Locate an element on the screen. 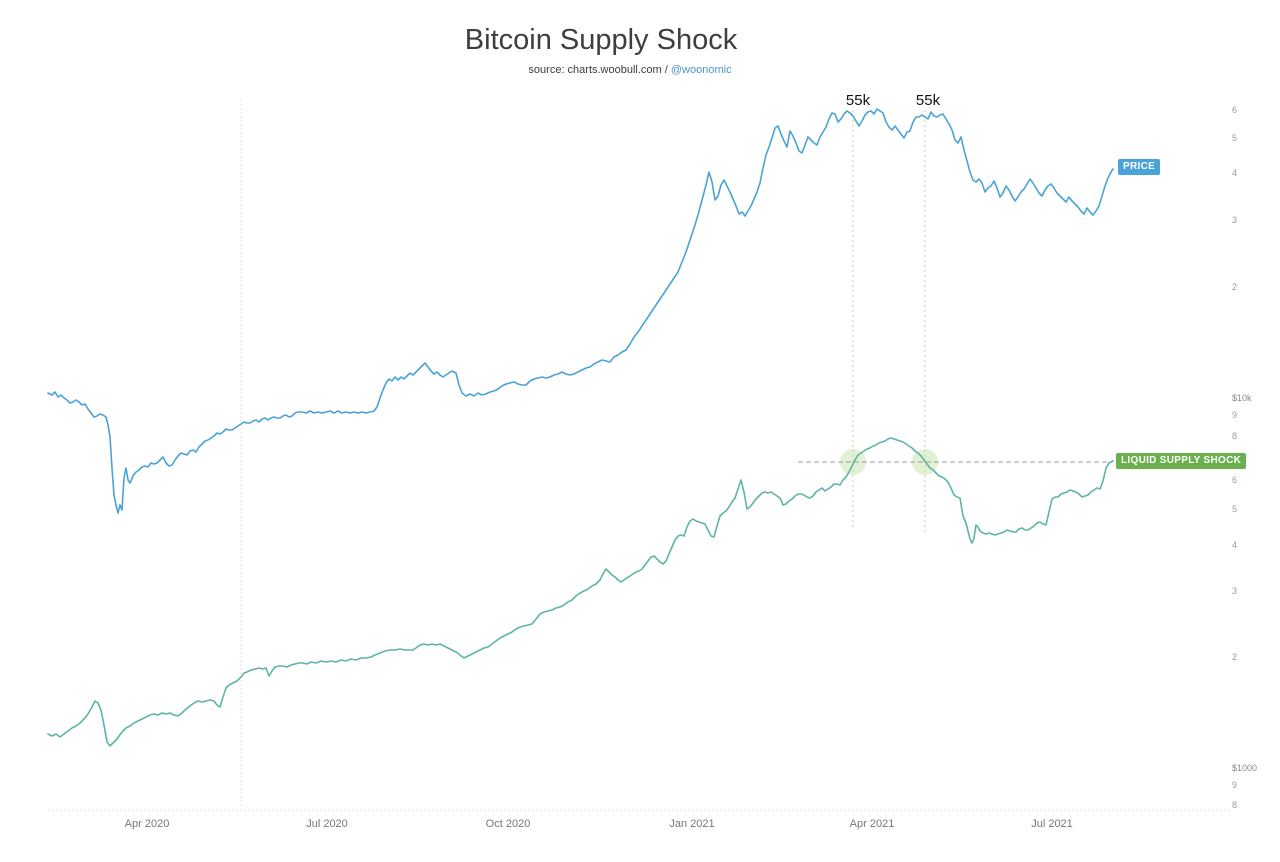  source-link: @woonomic is located at coordinates (701, 70).